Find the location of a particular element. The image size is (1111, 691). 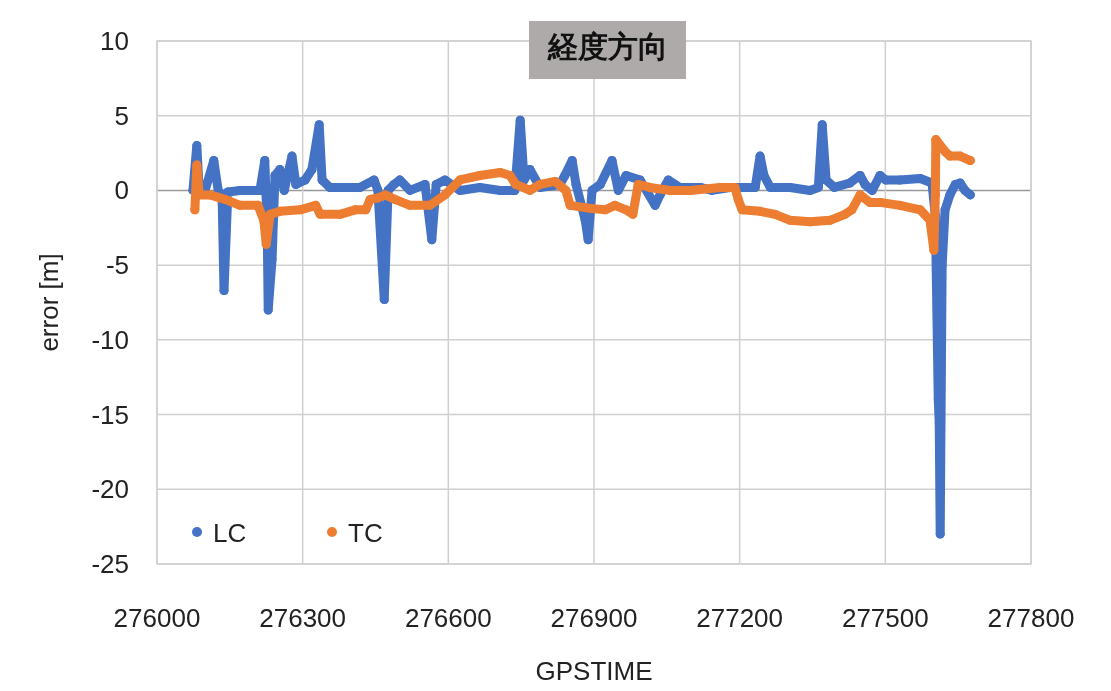

x-tick-label: 277200 is located at coordinates (740, 618).